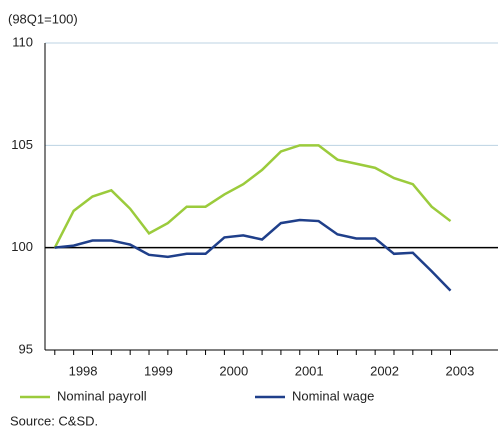 This screenshot has height=430, width=498. What do you see at coordinates (102, 395) in the screenshot?
I see `legend-label: Nominal payroll` at bounding box center [102, 395].